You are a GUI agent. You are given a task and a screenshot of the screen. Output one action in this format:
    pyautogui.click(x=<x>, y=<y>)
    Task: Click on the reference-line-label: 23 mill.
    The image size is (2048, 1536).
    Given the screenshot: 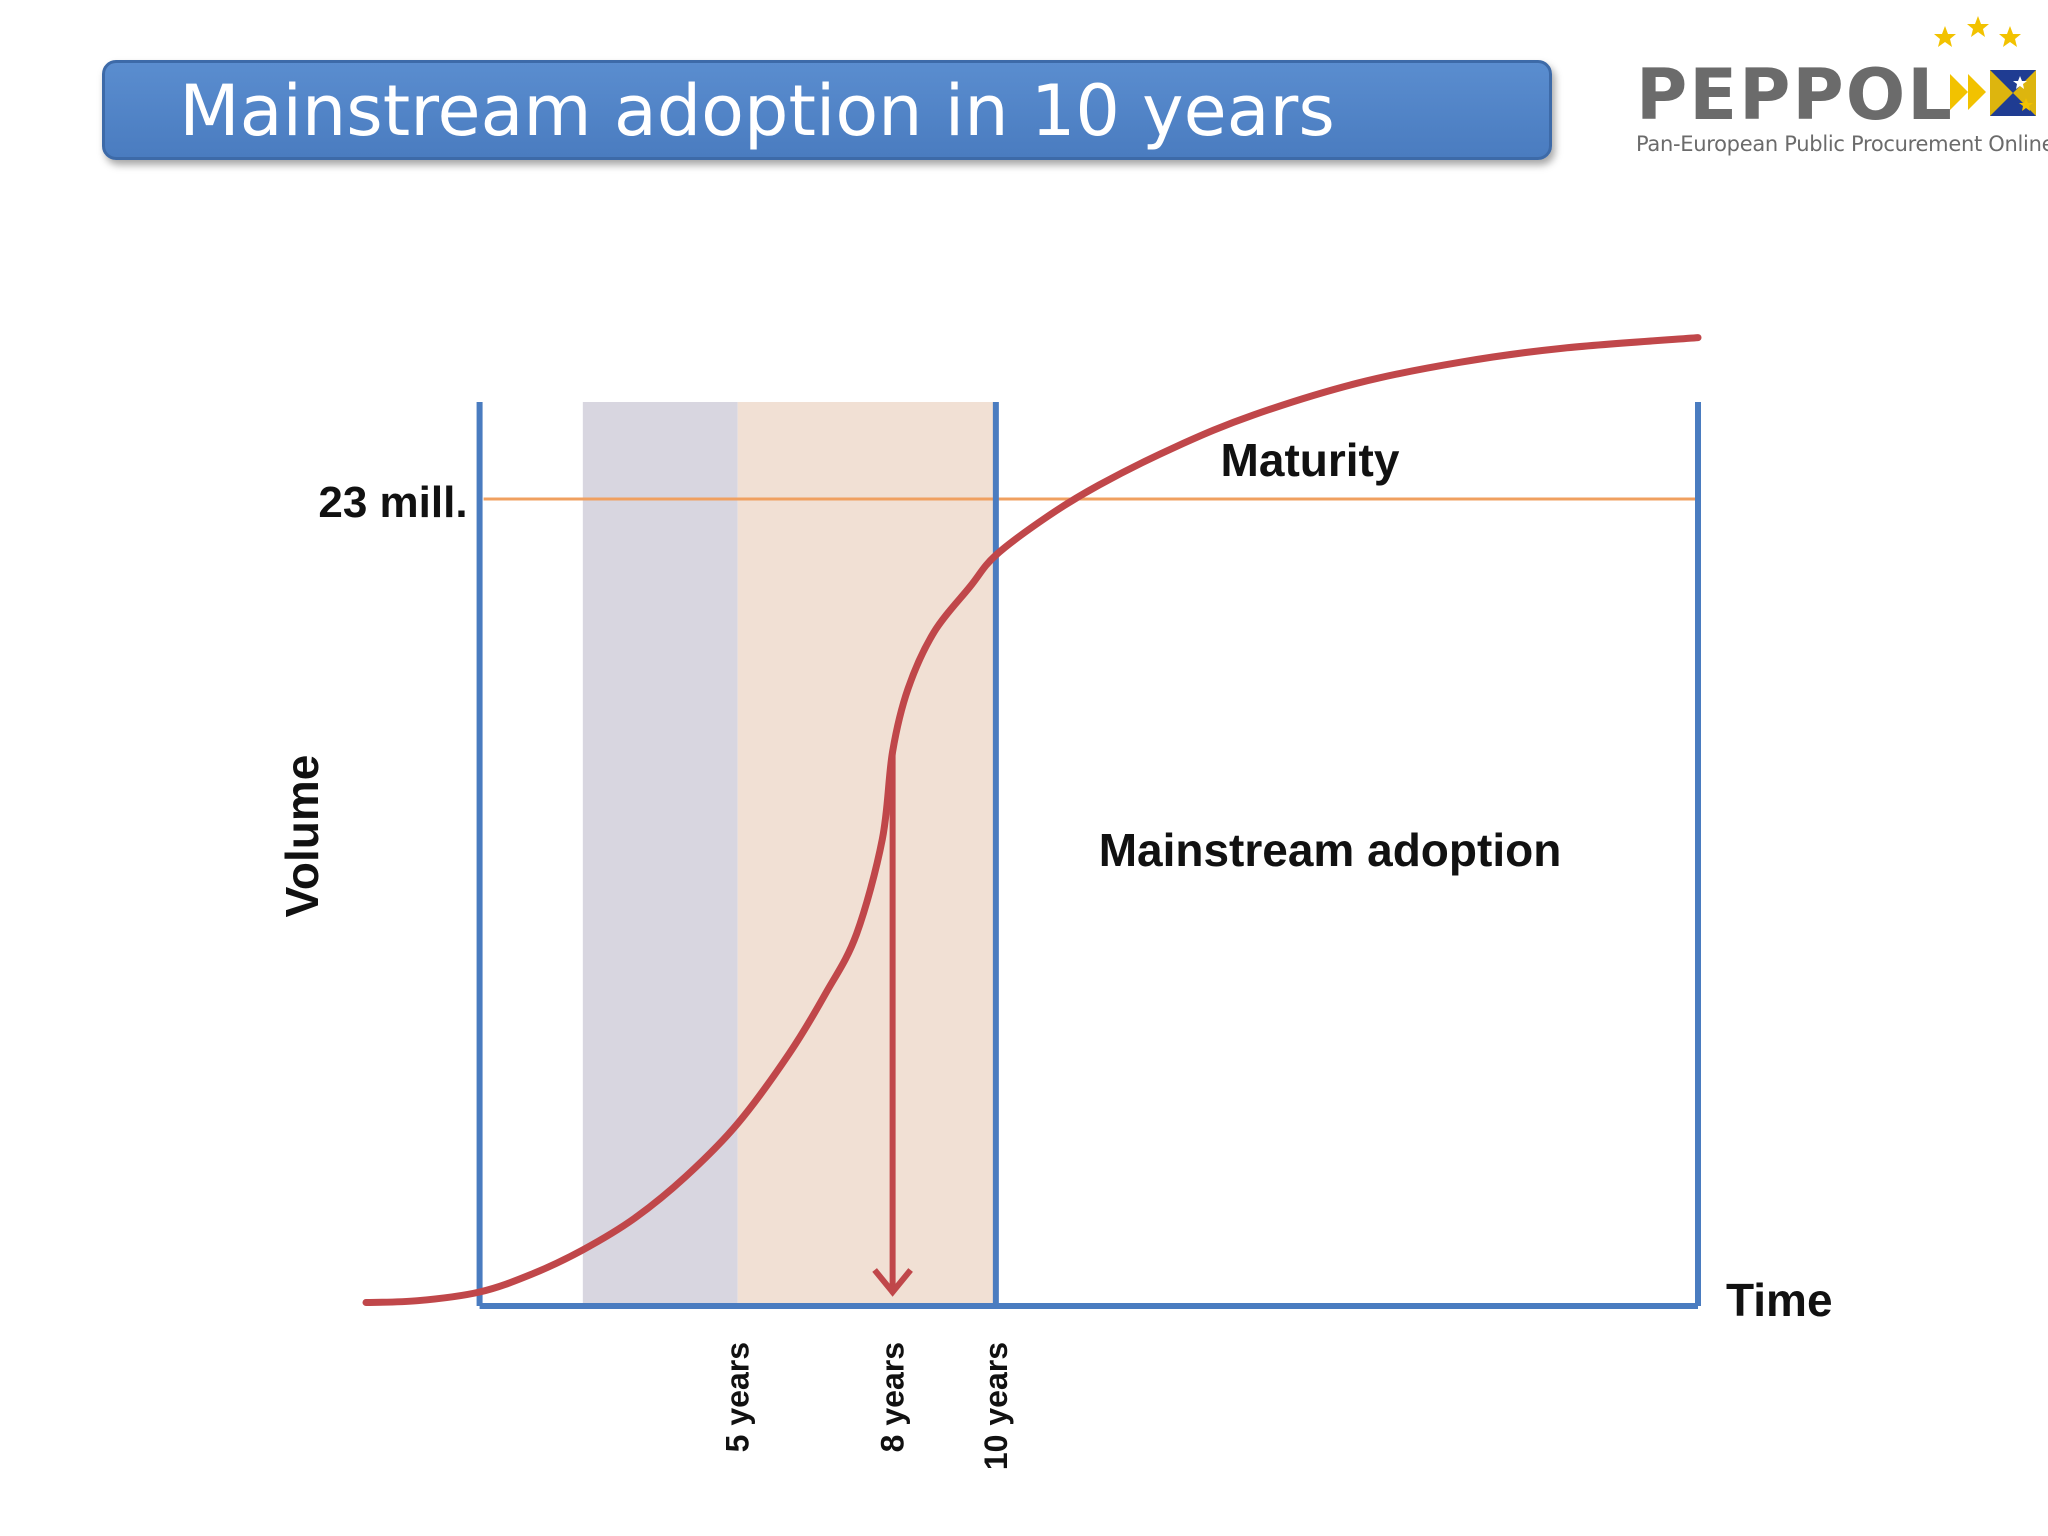 What is the action you would take?
    pyautogui.click(x=392, y=502)
    